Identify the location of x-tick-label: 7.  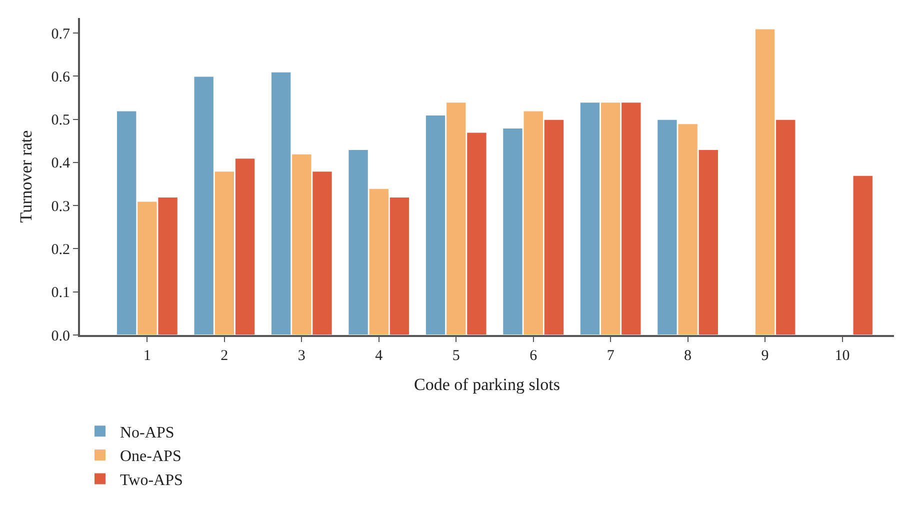
(610, 356).